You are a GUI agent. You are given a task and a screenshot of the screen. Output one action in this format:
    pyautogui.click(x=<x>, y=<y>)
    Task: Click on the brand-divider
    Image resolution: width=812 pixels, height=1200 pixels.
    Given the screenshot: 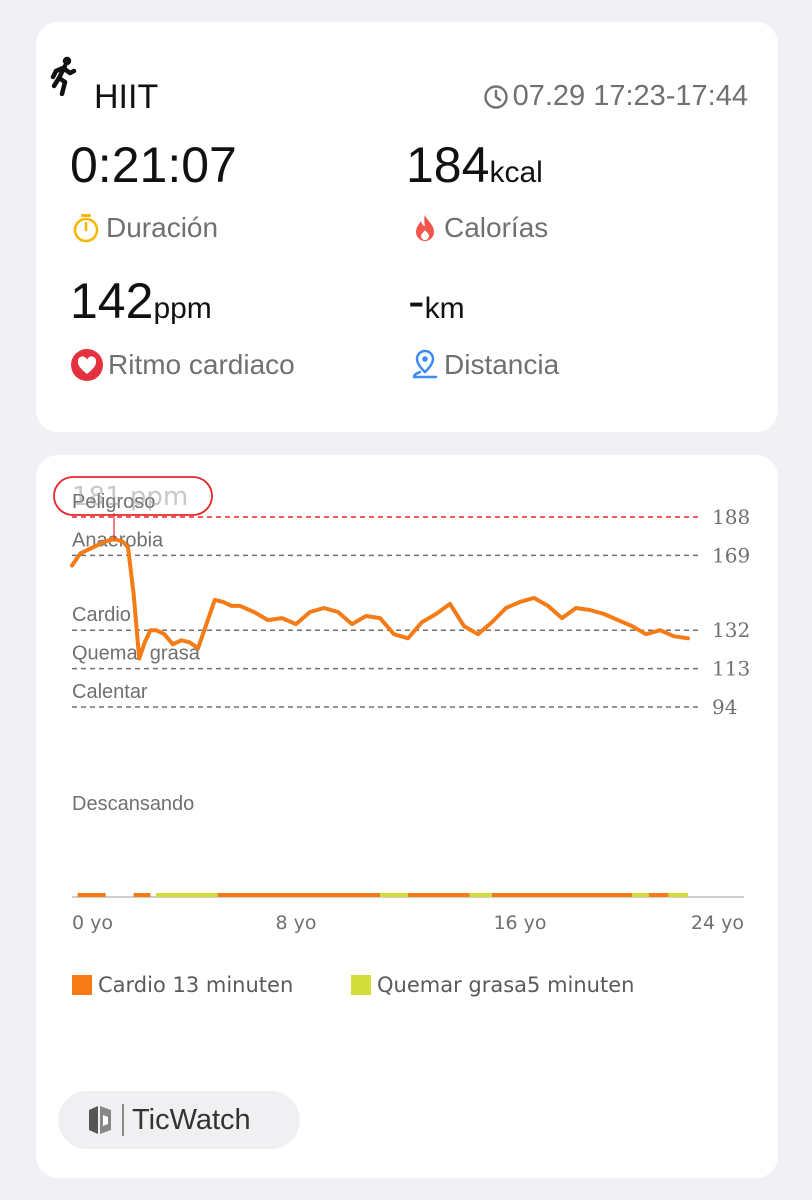 What is the action you would take?
    pyautogui.click(x=123, y=1120)
    